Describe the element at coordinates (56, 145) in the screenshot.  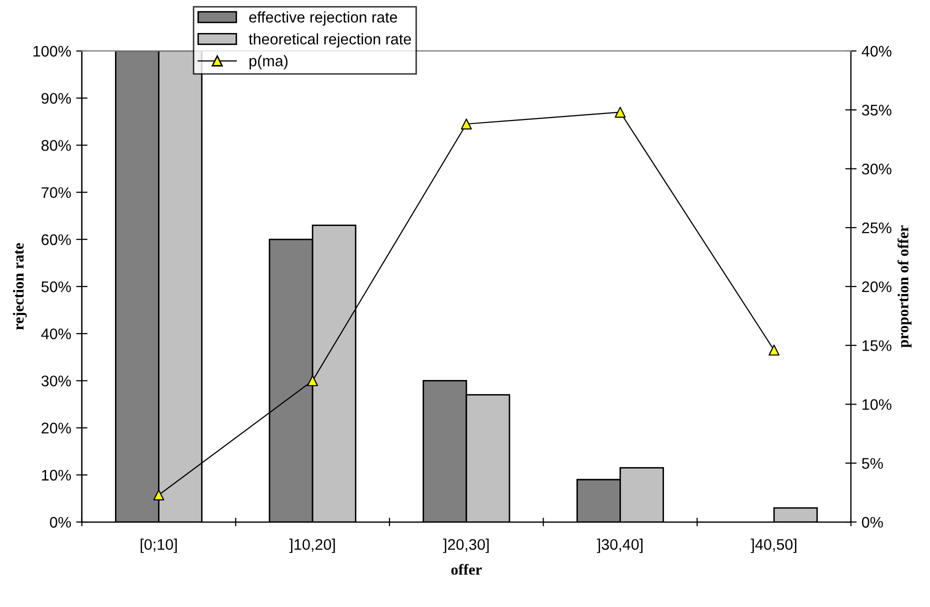
I see `y-tick-label: 80%` at that location.